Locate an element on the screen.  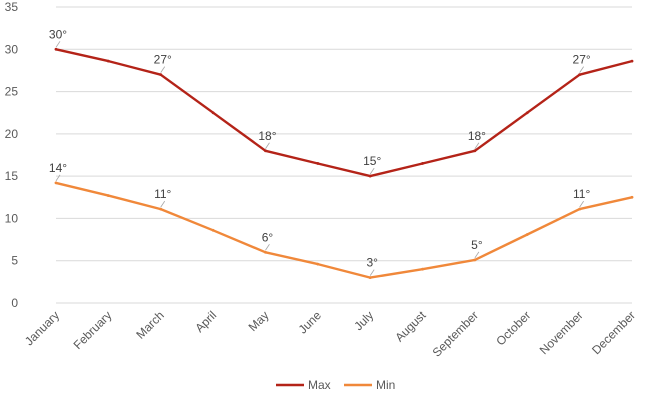
x-tick-label: January is located at coordinates (42, 328).